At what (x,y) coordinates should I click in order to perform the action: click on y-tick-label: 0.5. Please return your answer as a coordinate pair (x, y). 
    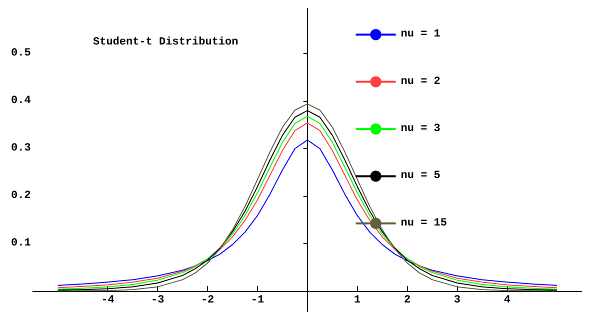
    Looking at the image, I should click on (21, 54).